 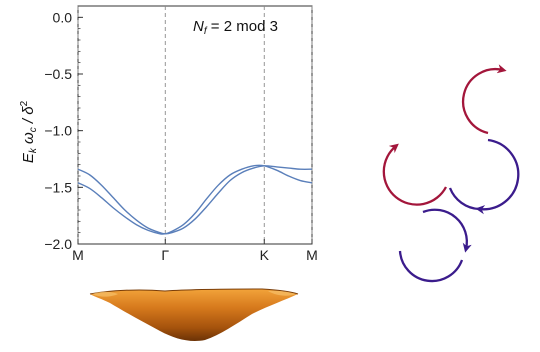 I want to click on energy-surface-illustration, so click(x=194, y=314).